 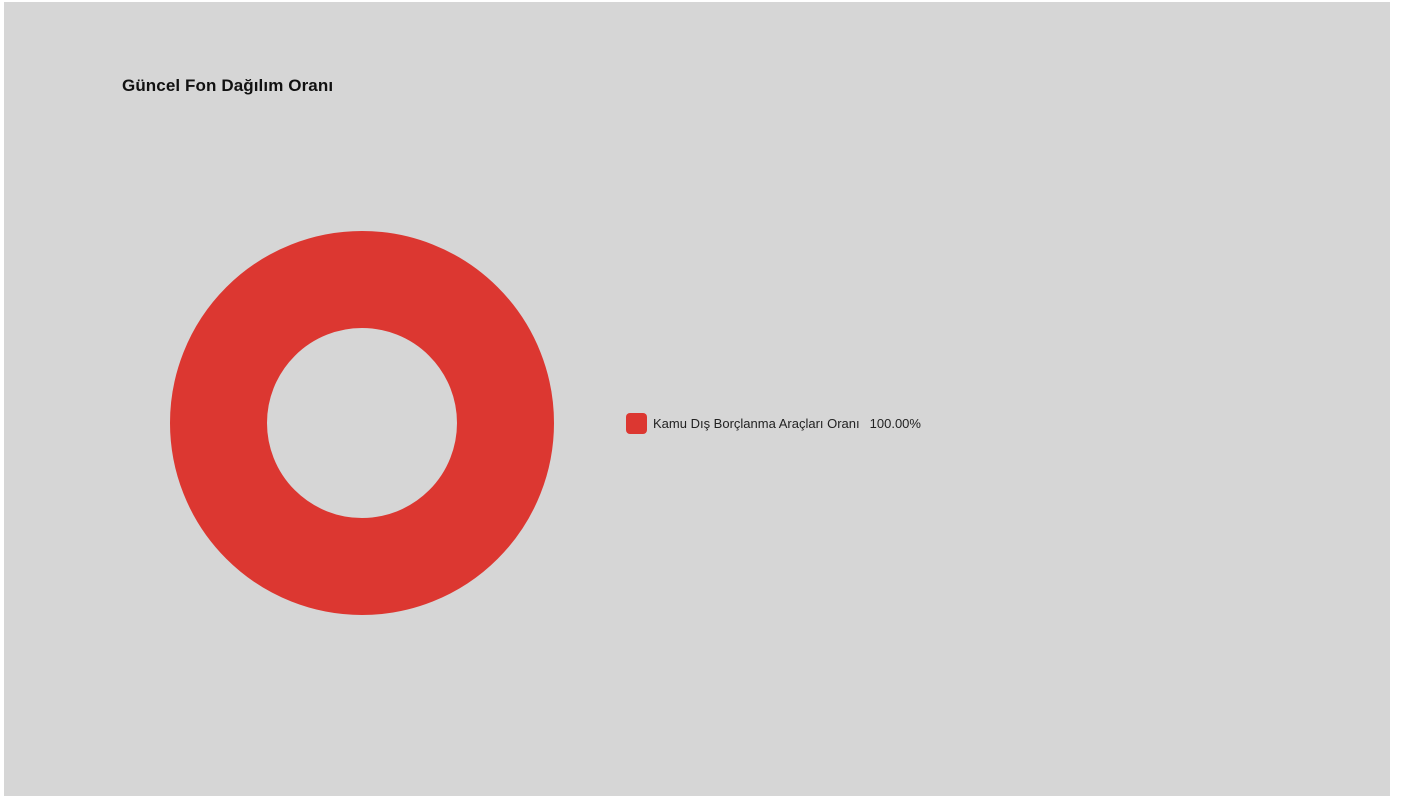 What do you see at coordinates (756, 423) in the screenshot?
I see `legend-label: Kamu Dış Borçlanma Araçları Oranı` at bounding box center [756, 423].